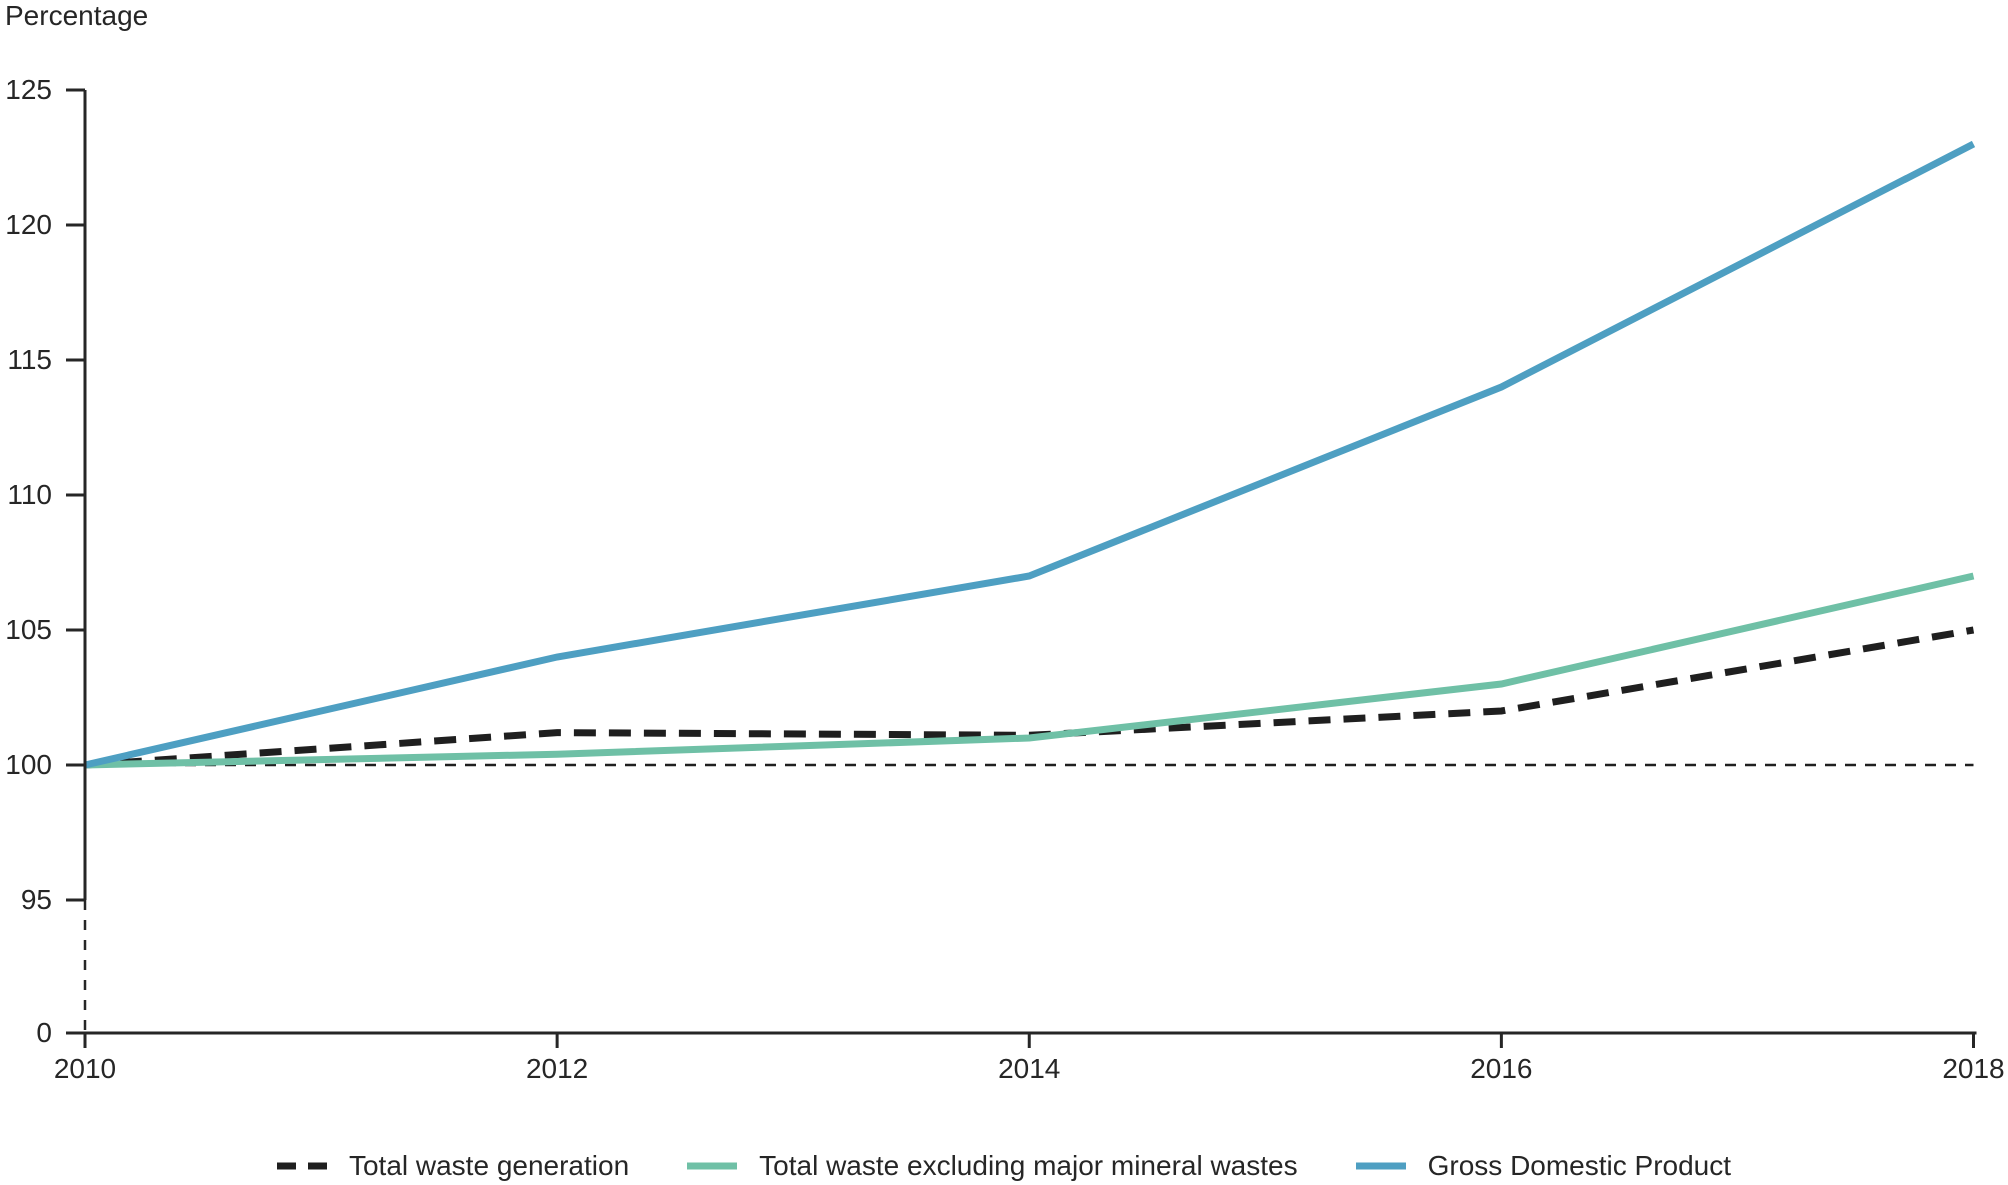 This screenshot has height=1185, width=2008. What do you see at coordinates (1579, 1165) in the screenshot?
I see `legend-label: Gross Domestic Product` at bounding box center [1579, 1165].